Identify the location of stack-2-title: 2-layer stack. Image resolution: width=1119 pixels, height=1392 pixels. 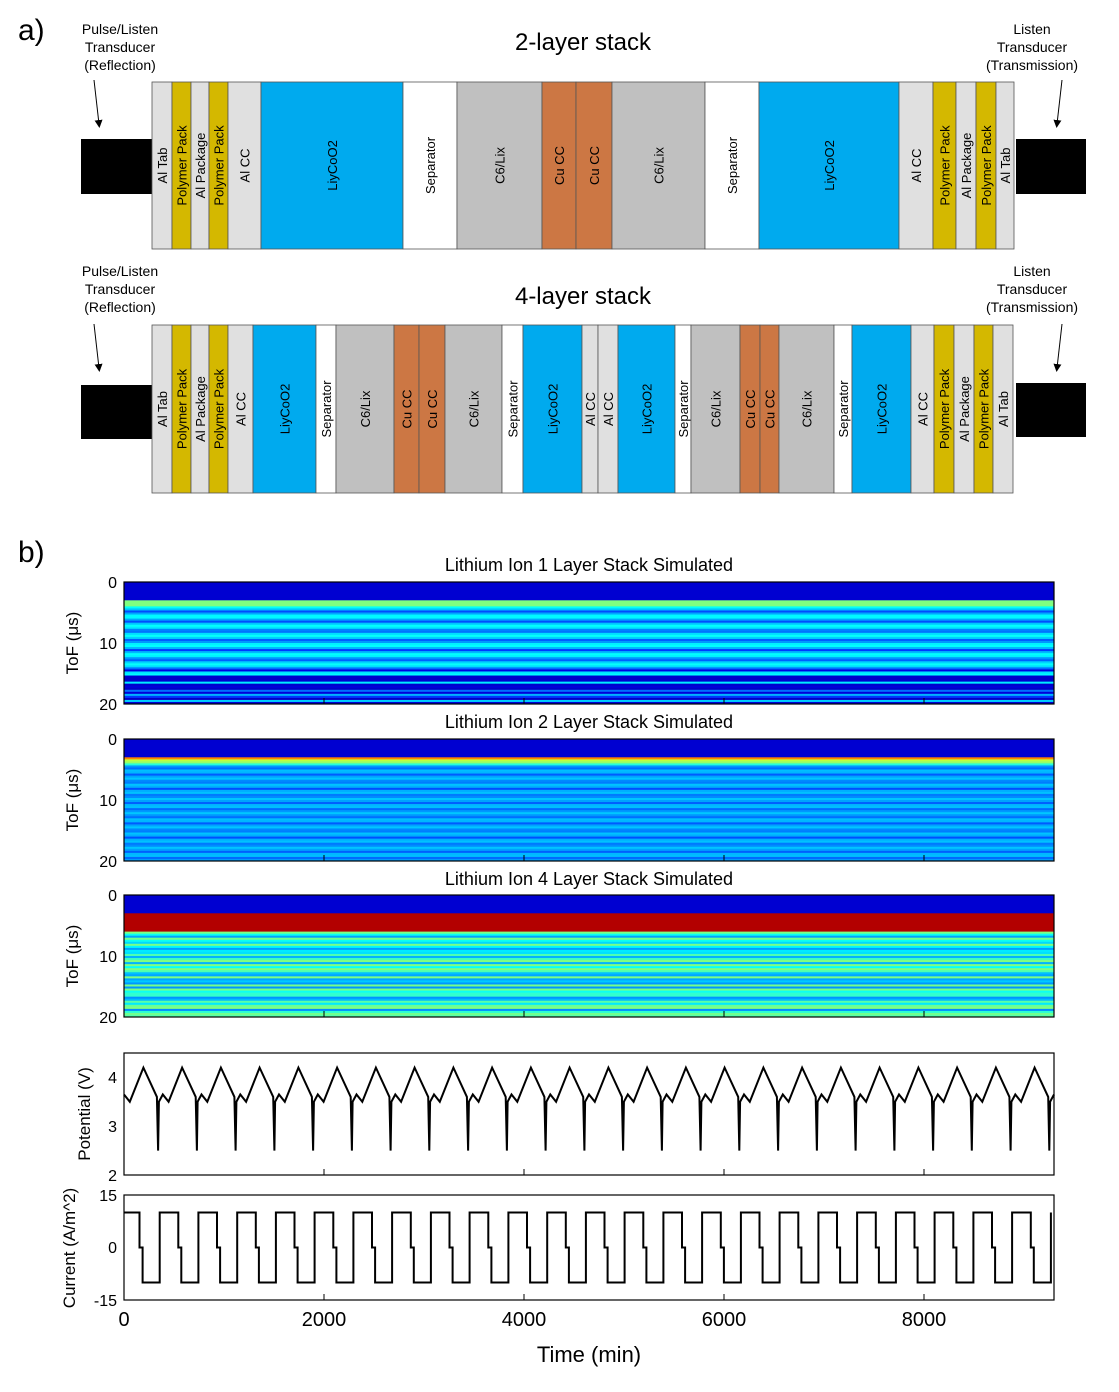
(583, 42).